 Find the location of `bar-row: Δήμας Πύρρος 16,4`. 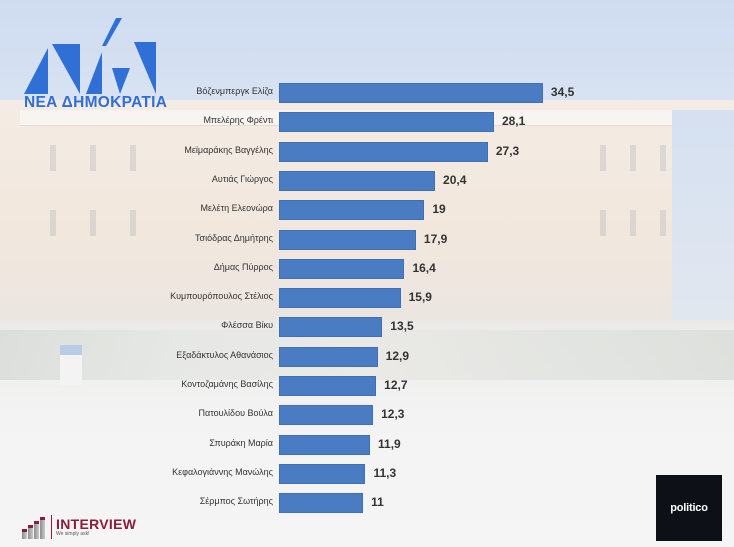

bar-row: Δήμας Πύρρος 16,4 is located at coordinates (367, 268).